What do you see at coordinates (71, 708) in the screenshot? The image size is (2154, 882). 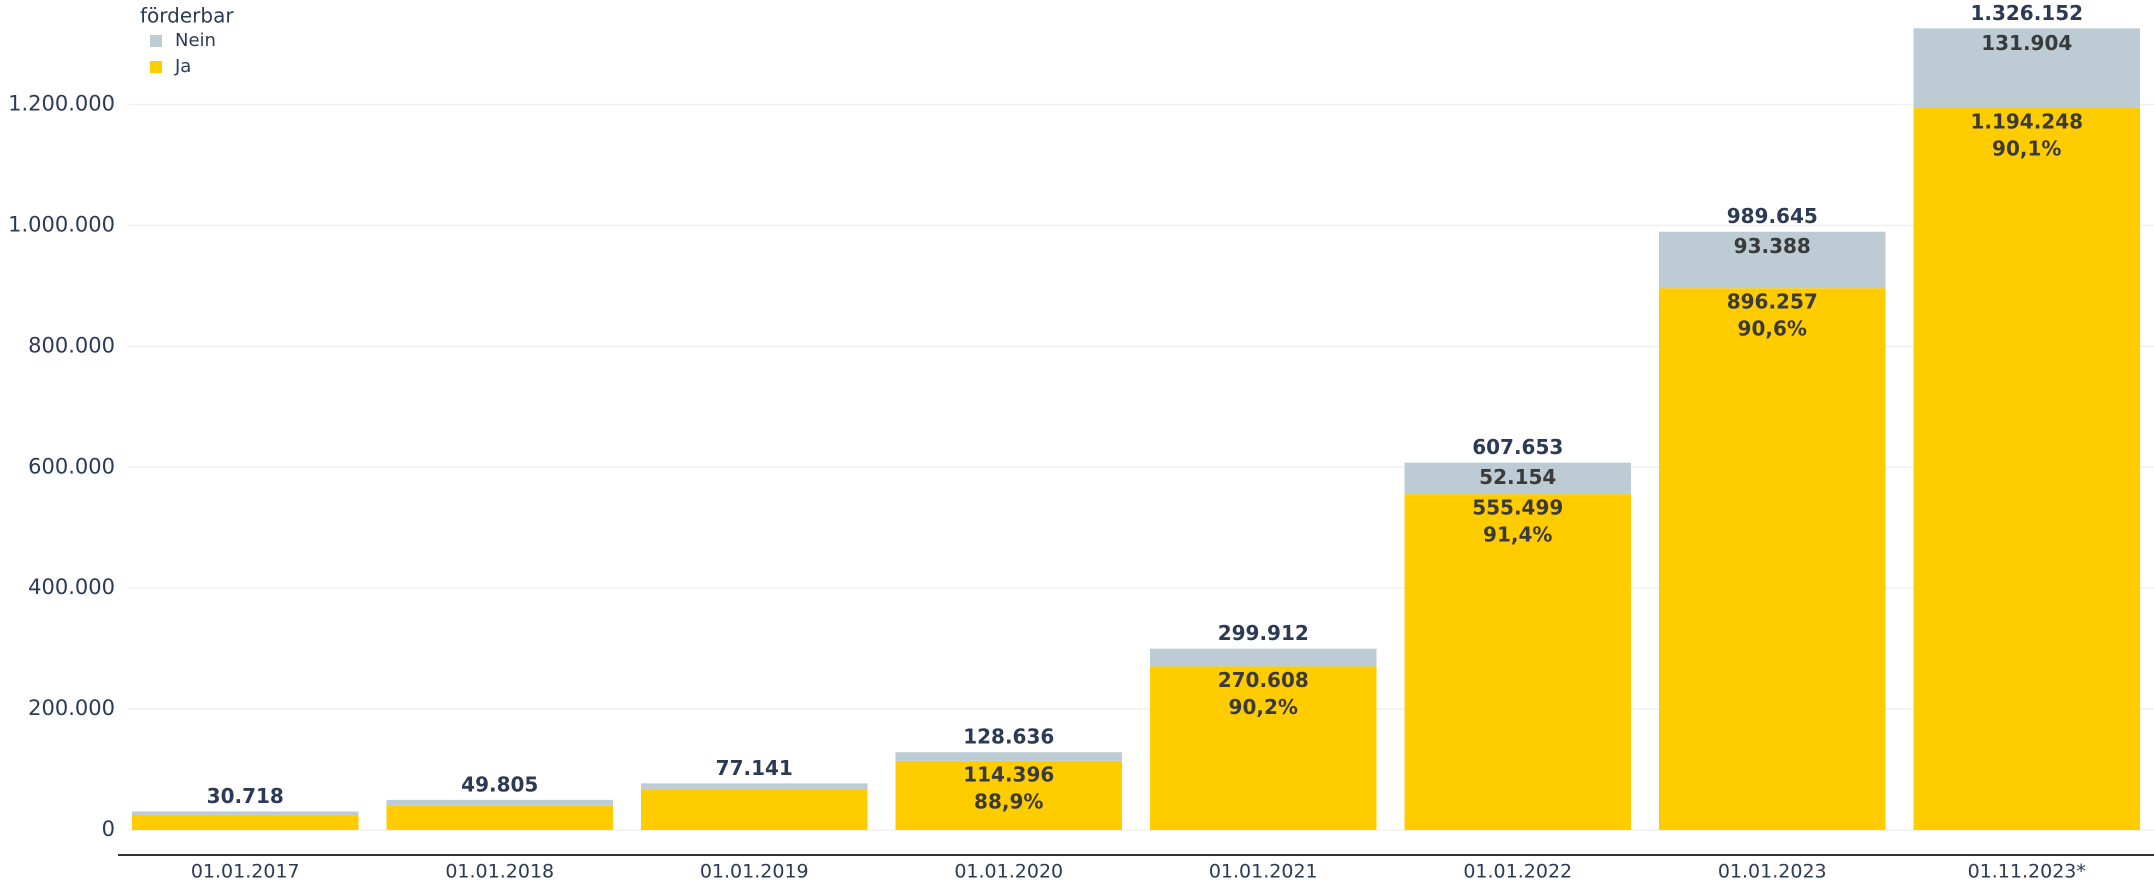 I see `y-tick-label: 200.000` at bounding box center [71, 708].